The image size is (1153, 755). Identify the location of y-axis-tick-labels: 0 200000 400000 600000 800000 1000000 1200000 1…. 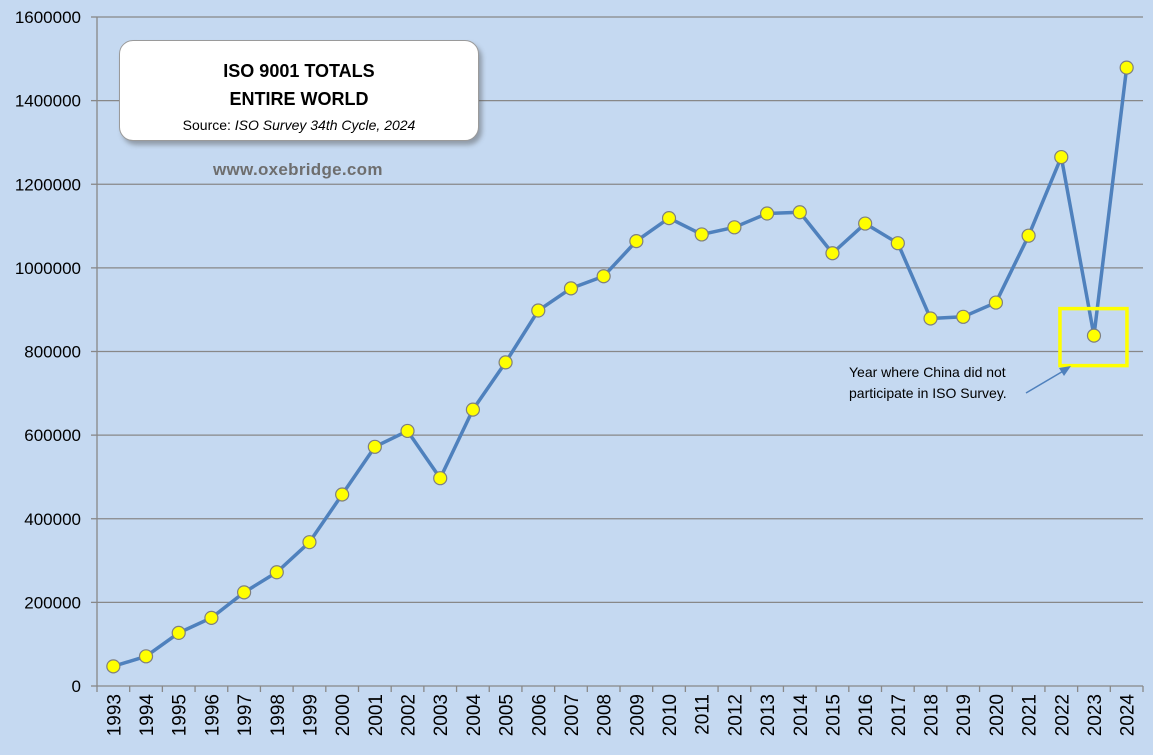
(48, 352).